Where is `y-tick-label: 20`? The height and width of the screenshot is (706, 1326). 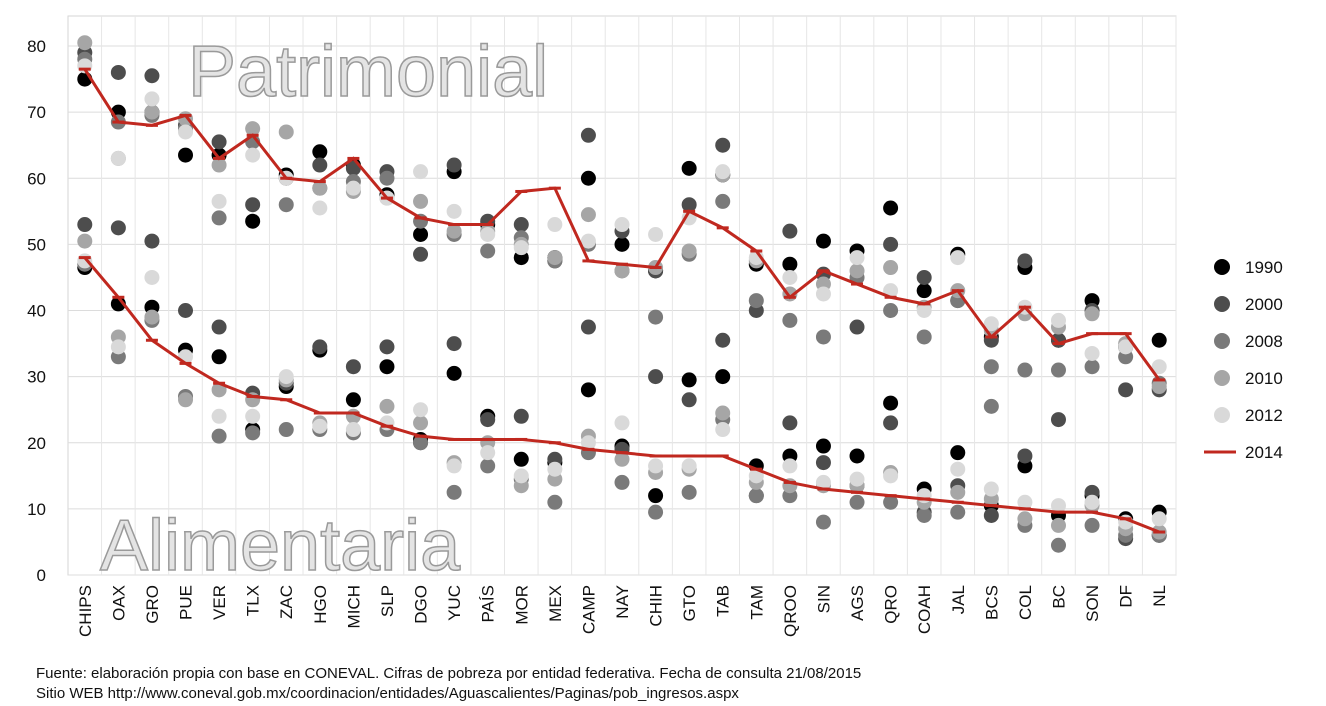
y-tick-label: 20 is located at coordinates (36, 443).